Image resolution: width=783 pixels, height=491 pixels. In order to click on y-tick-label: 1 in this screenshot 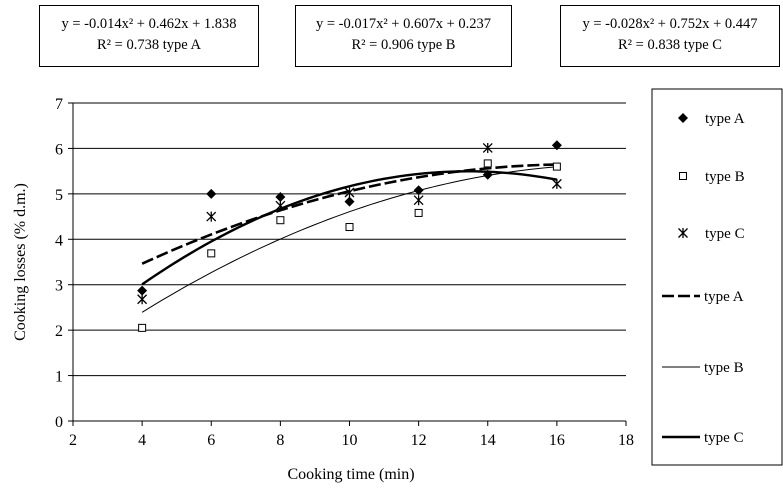, I will do `click(59, 377)`.